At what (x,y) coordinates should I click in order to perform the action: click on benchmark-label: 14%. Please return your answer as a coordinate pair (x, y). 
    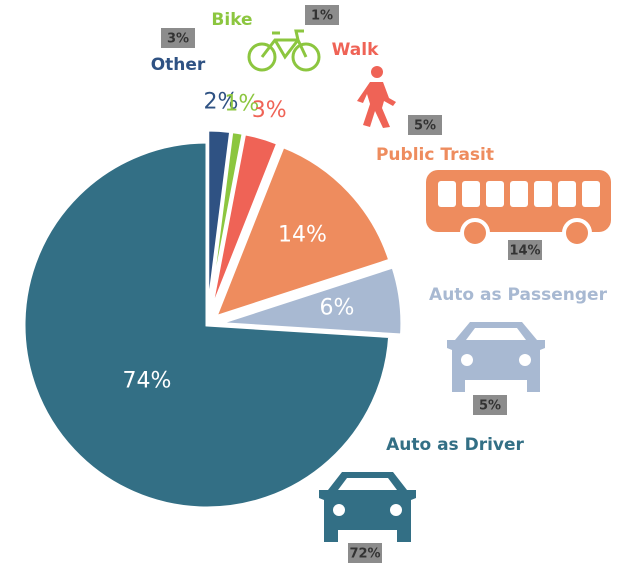
    Looking at the image, I should click on (524, 251).